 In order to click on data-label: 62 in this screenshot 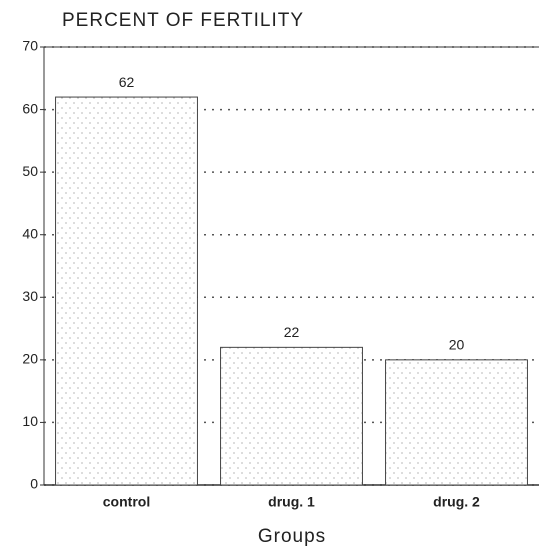, I will do `click(127, 82)`.